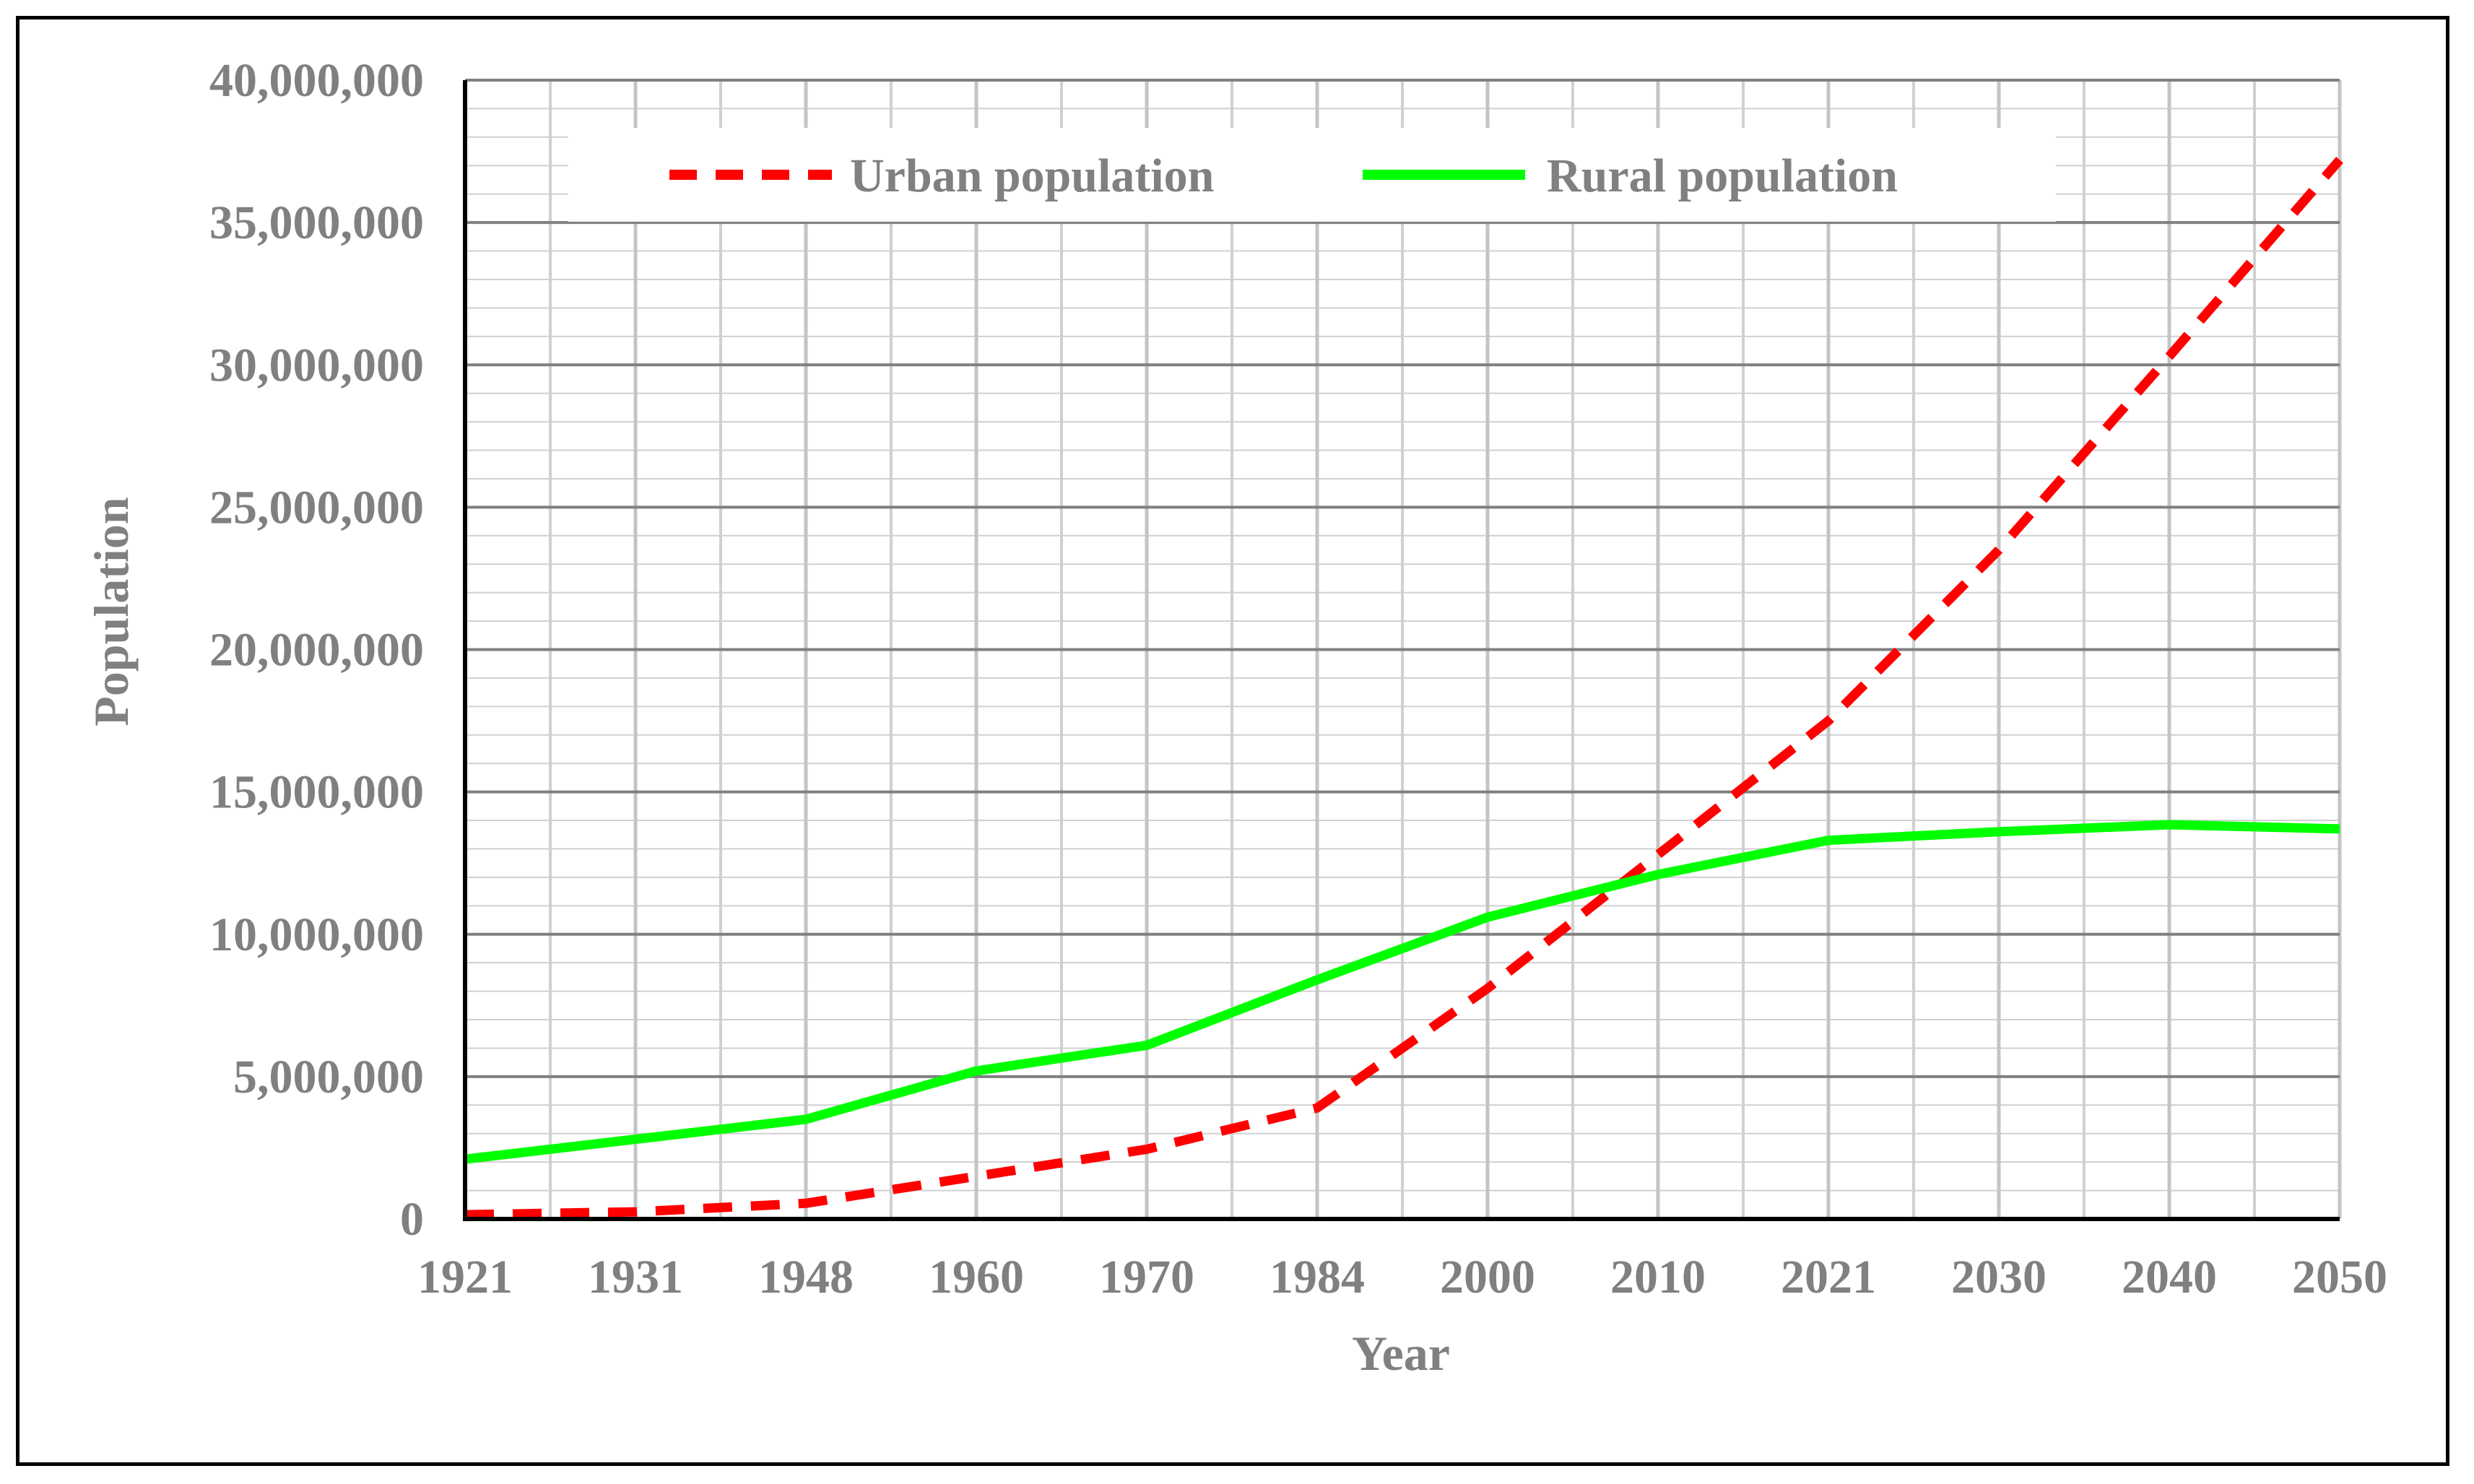 Image resolution: width=2474 pixels, height=1484 pixels. I want to click on x-axis-title: Year, so click(1401, 1353).